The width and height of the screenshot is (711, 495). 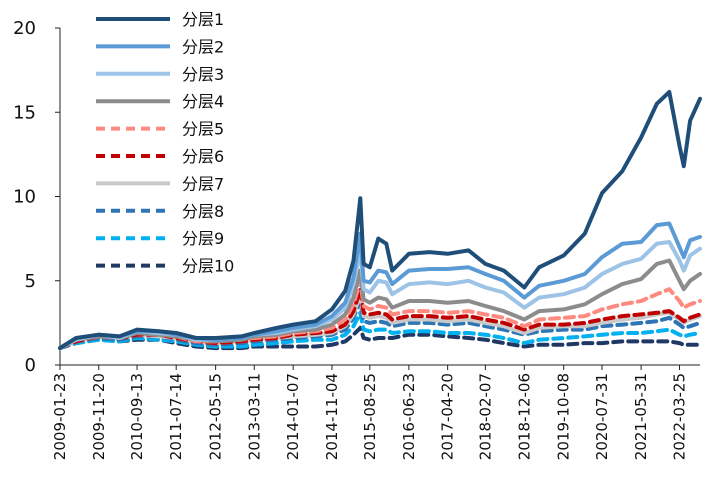 What do you see at coordinates (203, 101) in the screenshot?
I see `legend-label-4: 分层4` at bounding box center [203, 101].